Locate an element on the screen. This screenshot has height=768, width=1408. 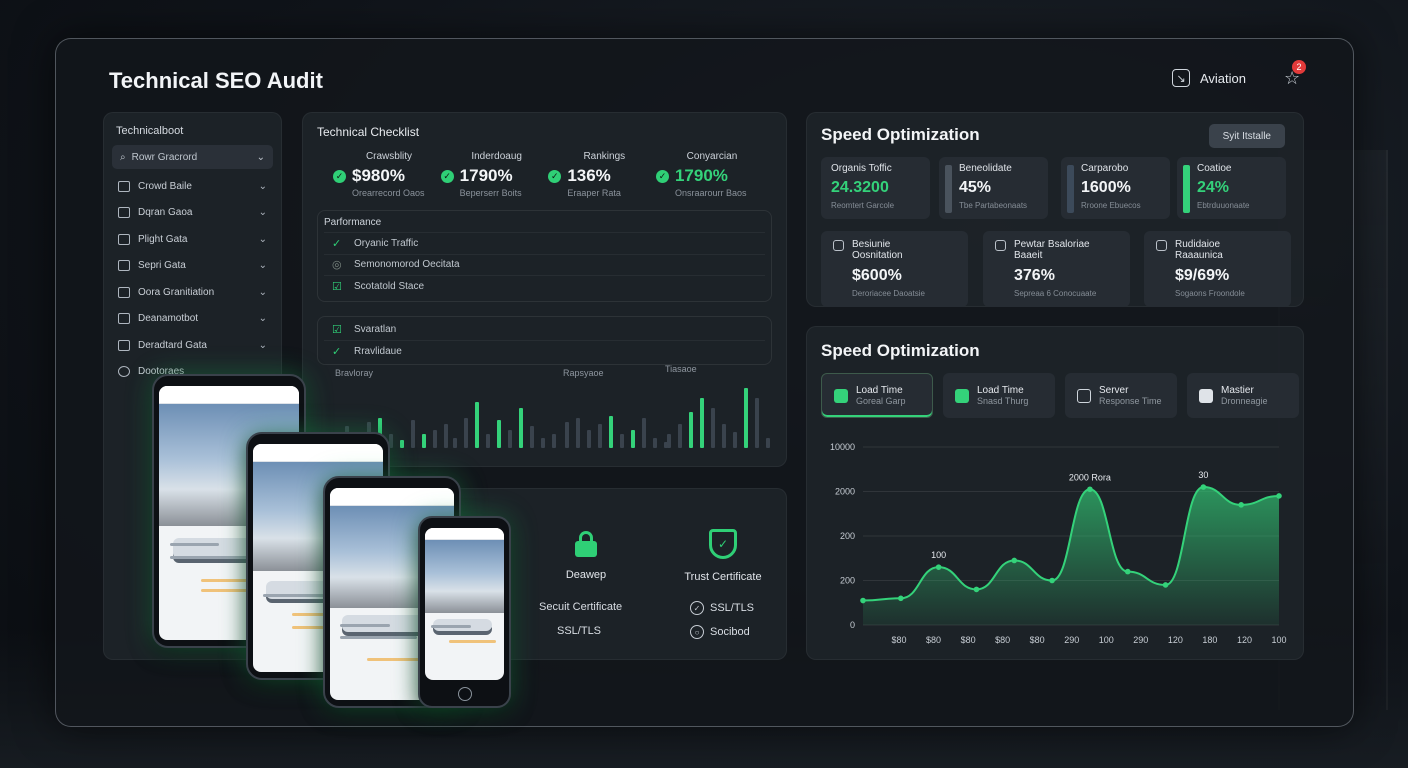
chat-icon is located at coordinates (1206, 395).